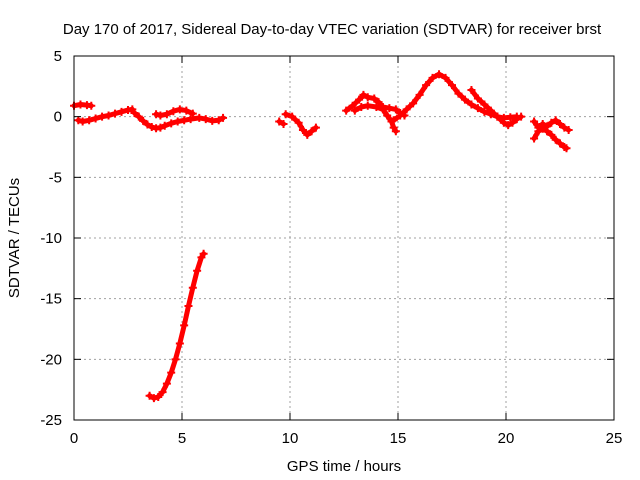 This screenshot has width=640, height=480. Describe the element at coordinates (74, 438) in the screenshot. I see `x-tick-label: 0` at that location.